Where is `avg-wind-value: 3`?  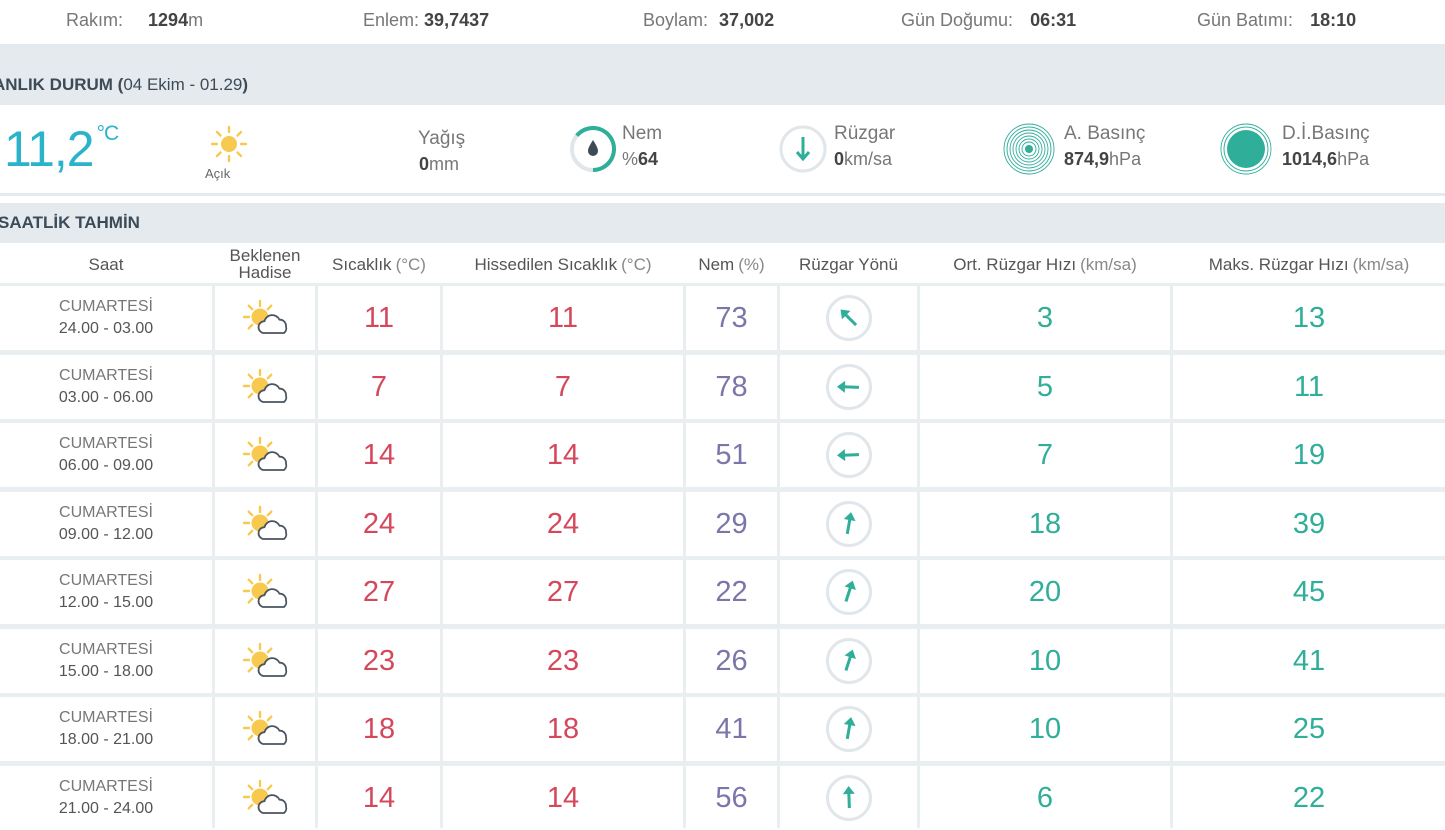
avg-wind-value: 3 is located at coordinates (1045, 317).